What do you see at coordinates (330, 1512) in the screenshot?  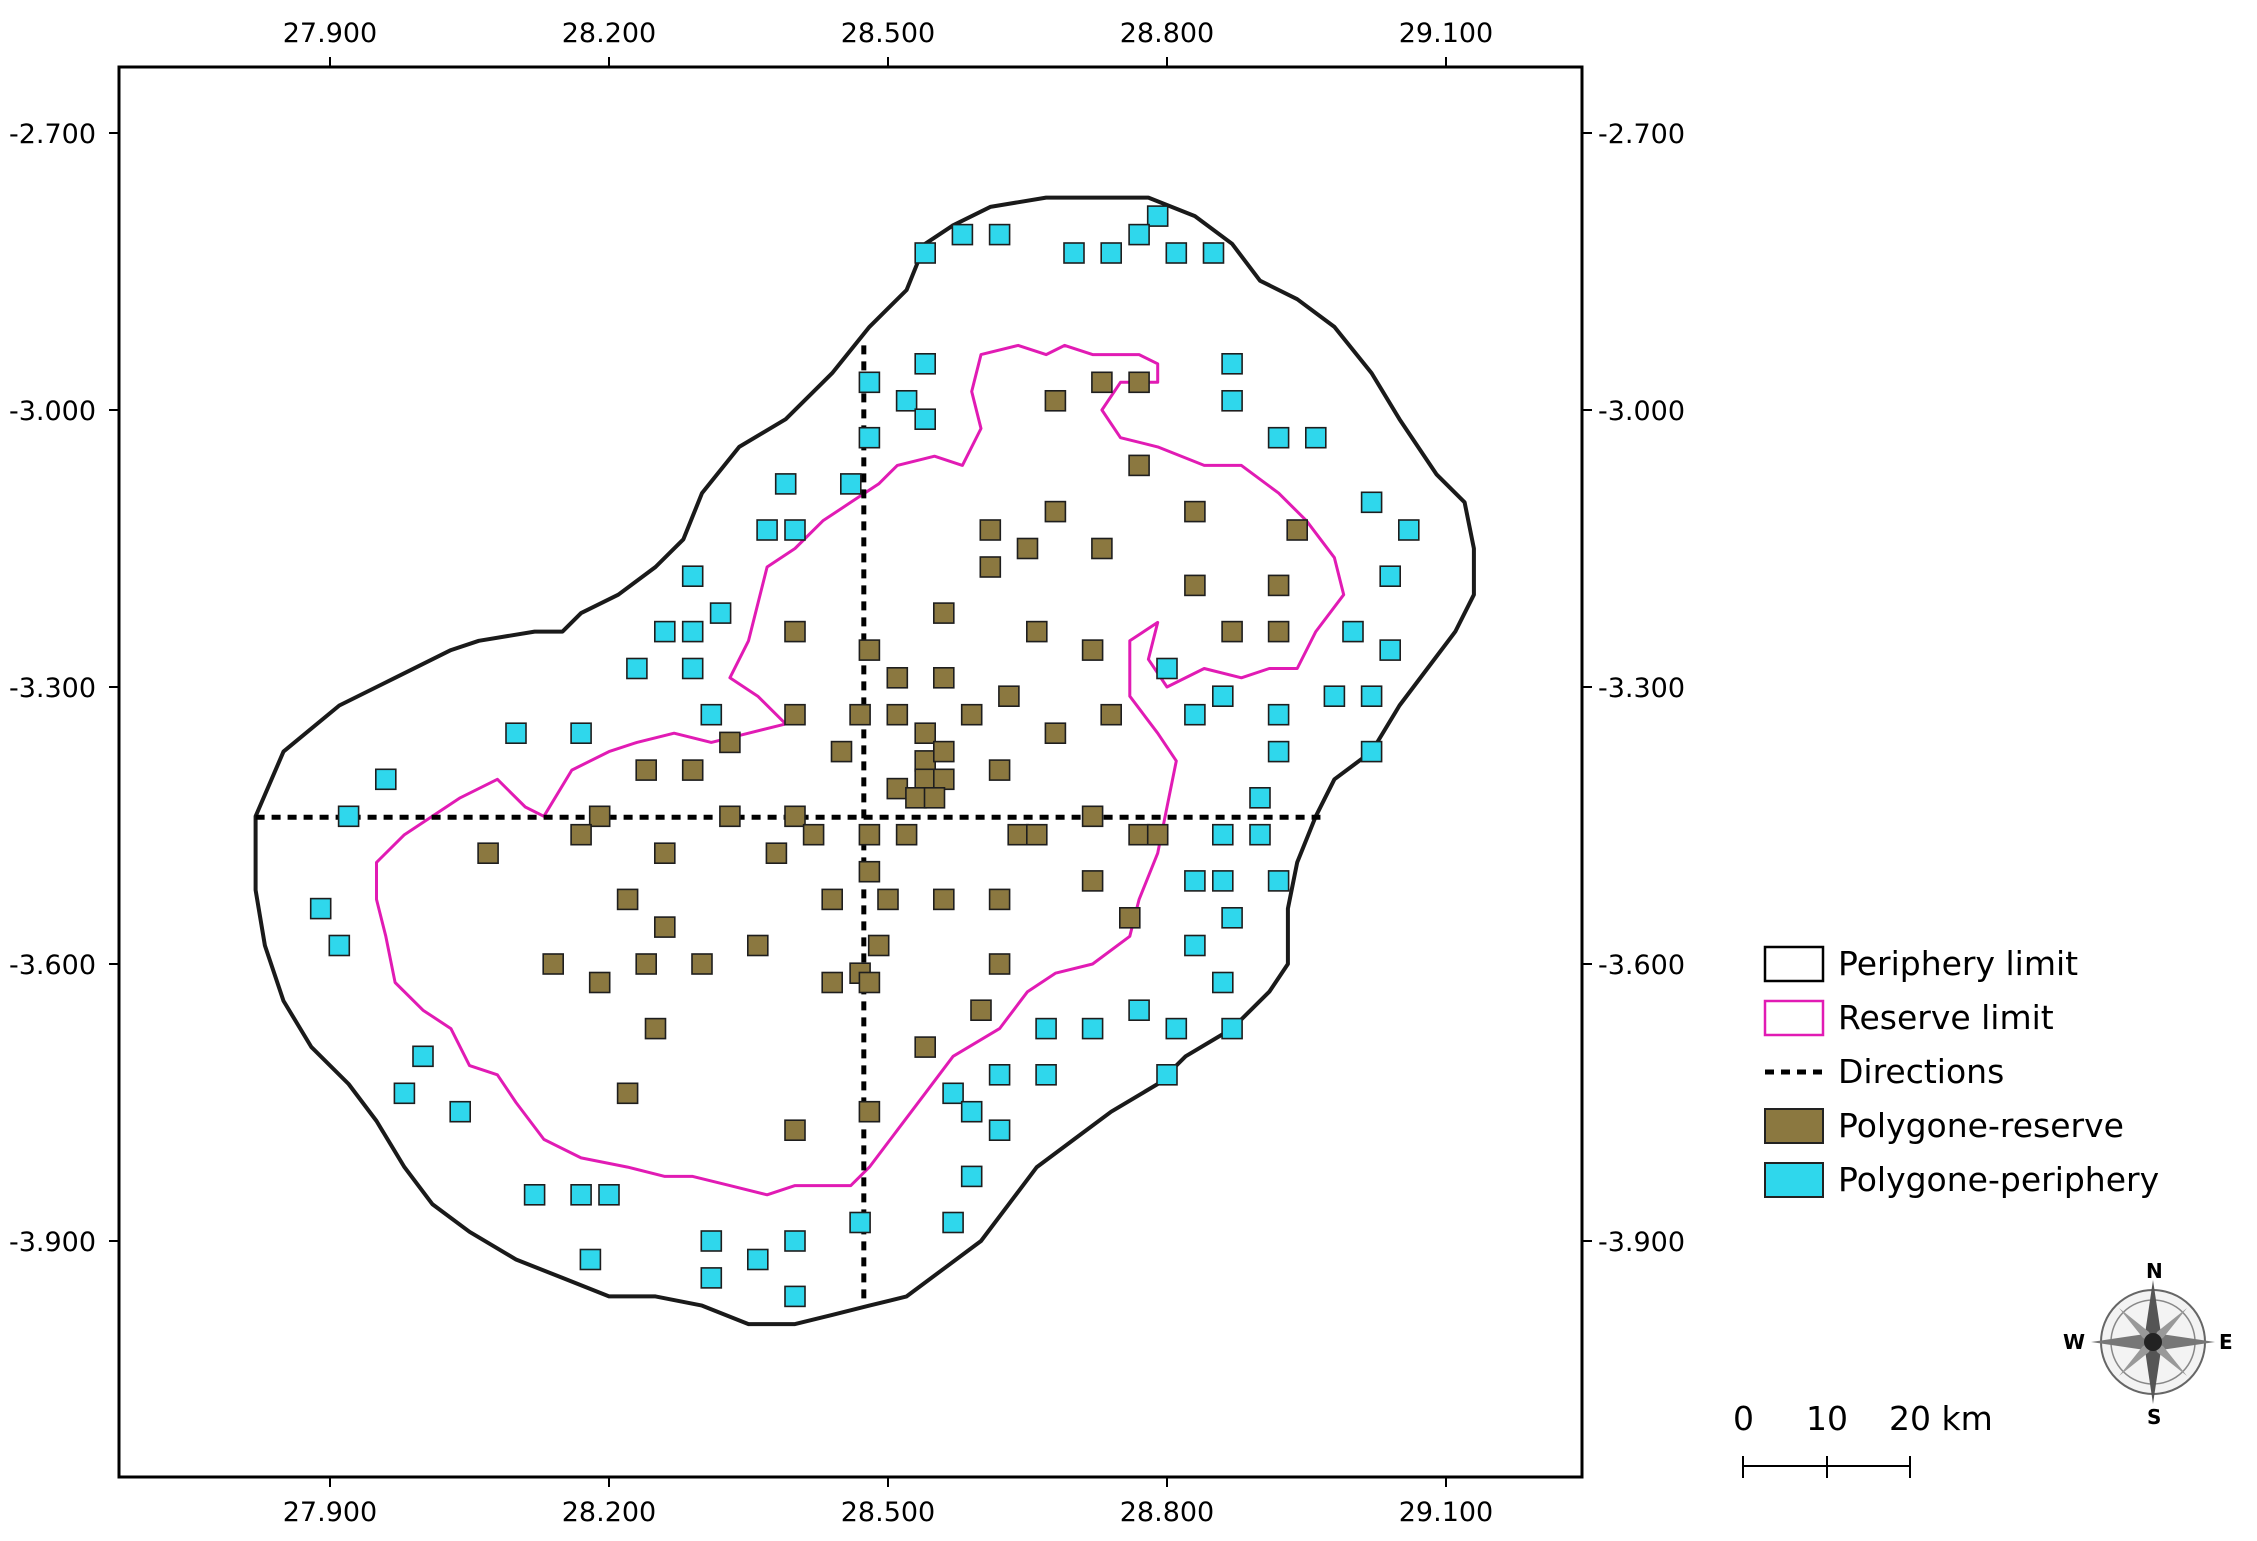 I see `x-tick-label-bottom: 27.900` at bounding box center [330, 1512].